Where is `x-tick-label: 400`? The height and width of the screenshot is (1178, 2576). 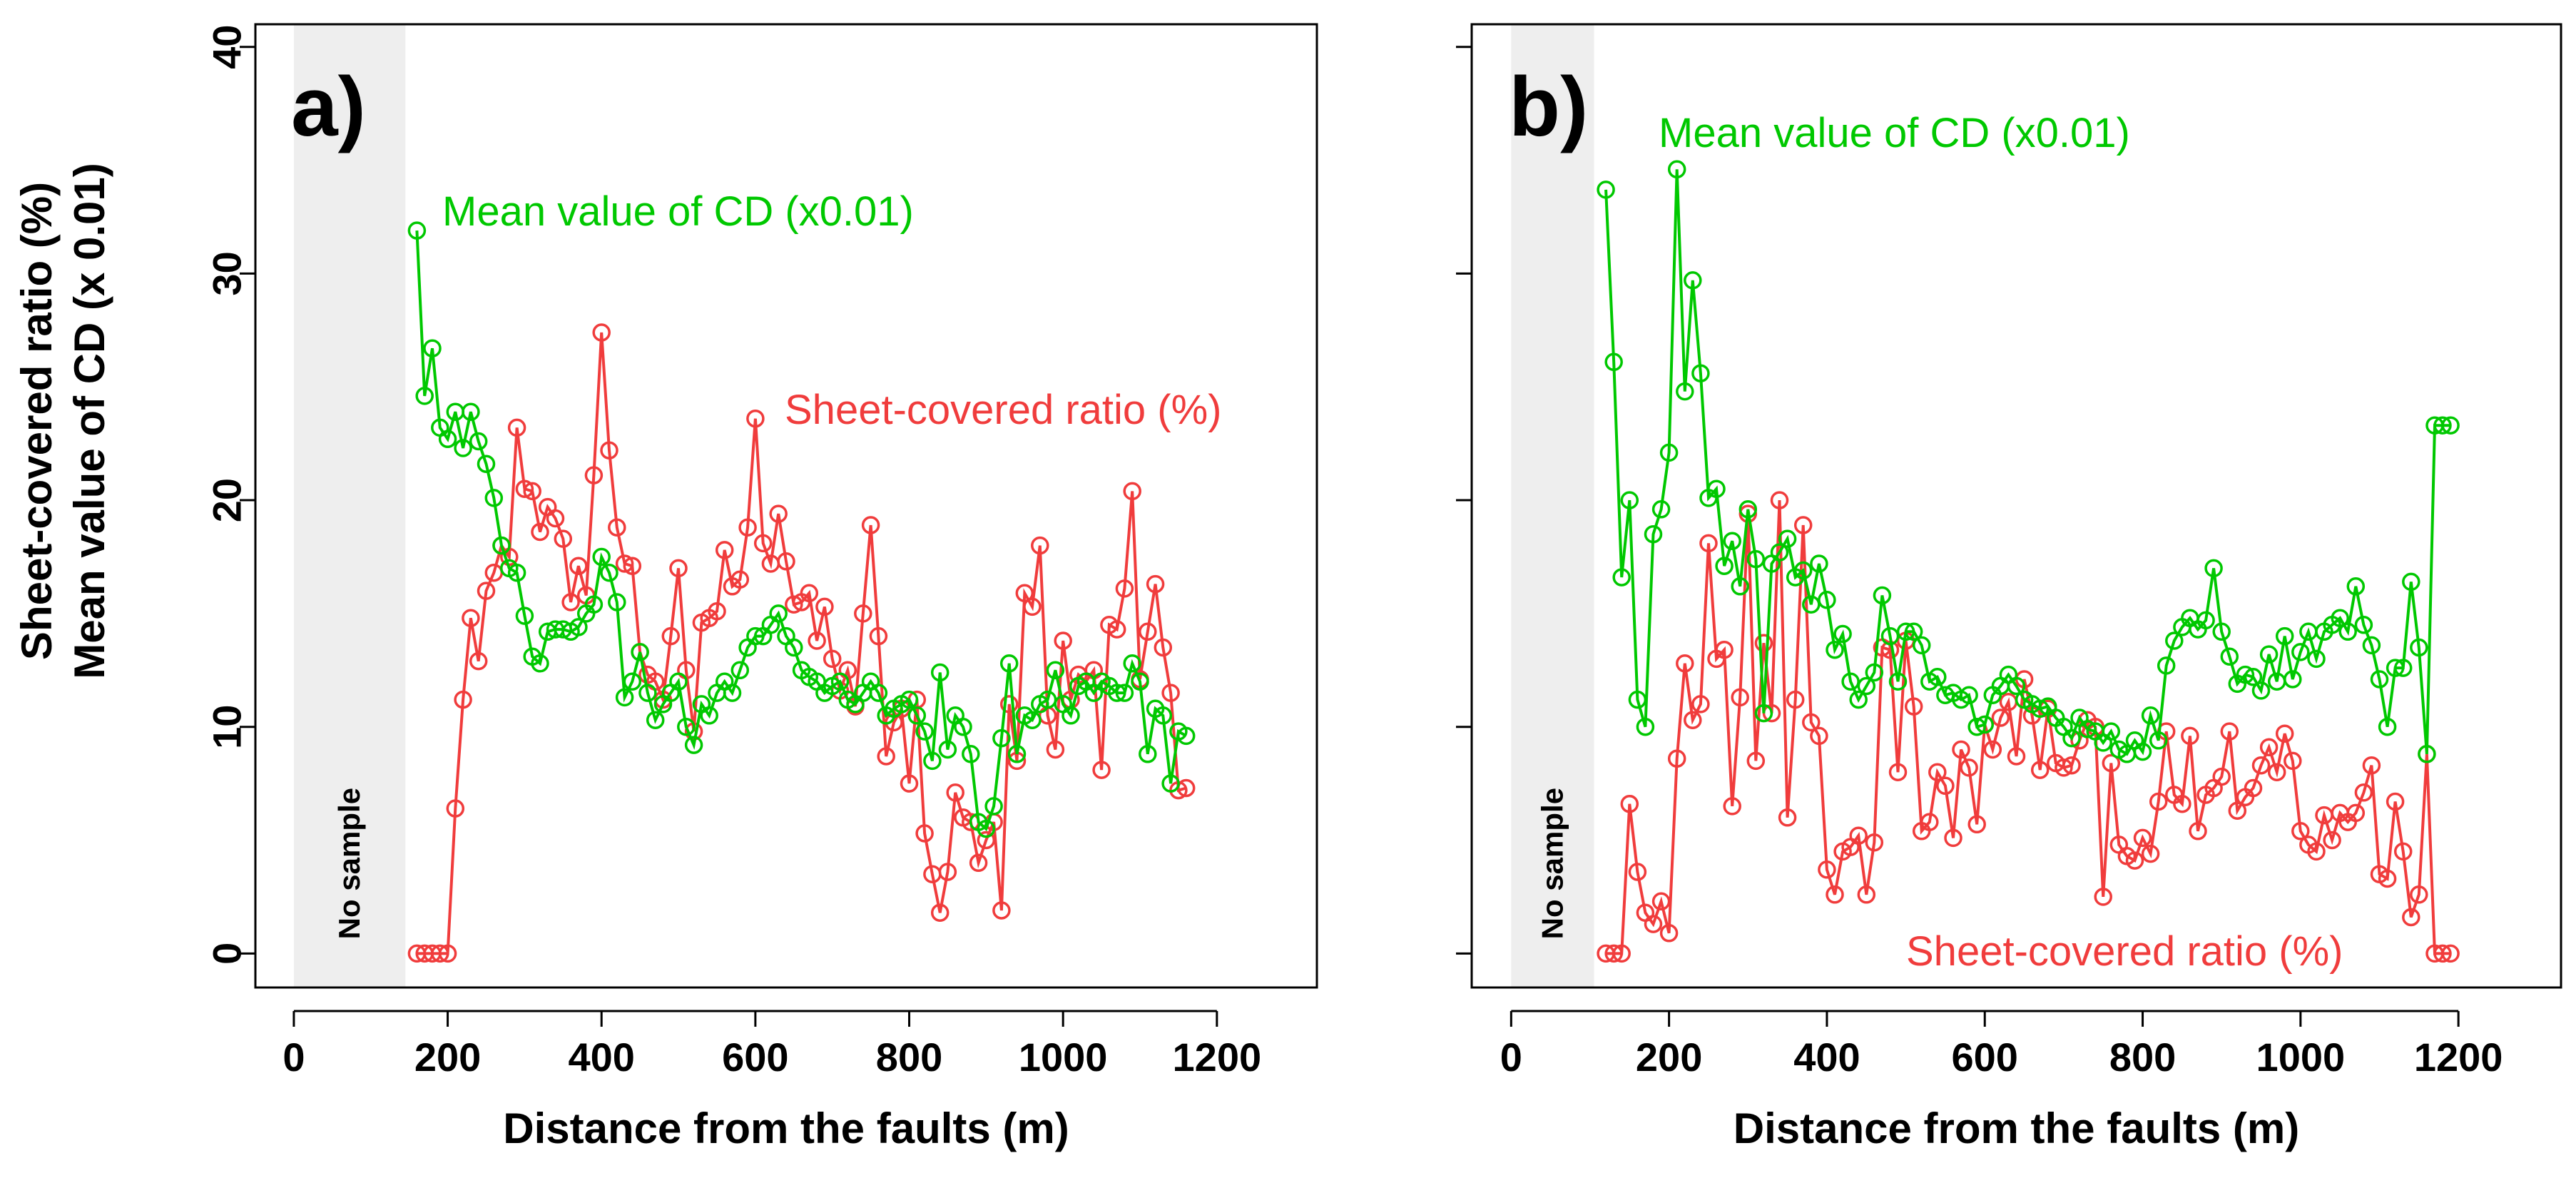
x-tick-label: 400 is located at coordinates (601, 1057).